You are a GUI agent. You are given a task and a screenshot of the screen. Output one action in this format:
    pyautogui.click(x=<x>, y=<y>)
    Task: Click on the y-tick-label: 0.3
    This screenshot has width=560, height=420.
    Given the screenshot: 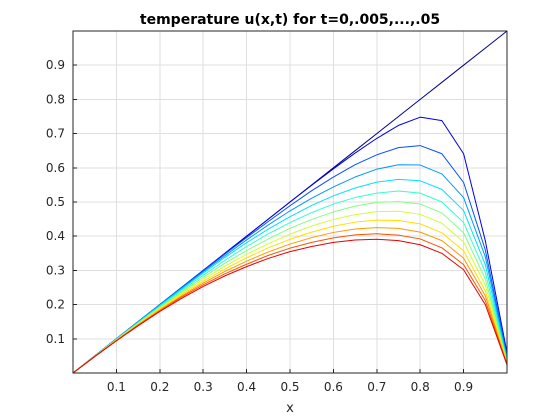 What is the action you would take?
    pyautogui.click(x=55, y=270)
    